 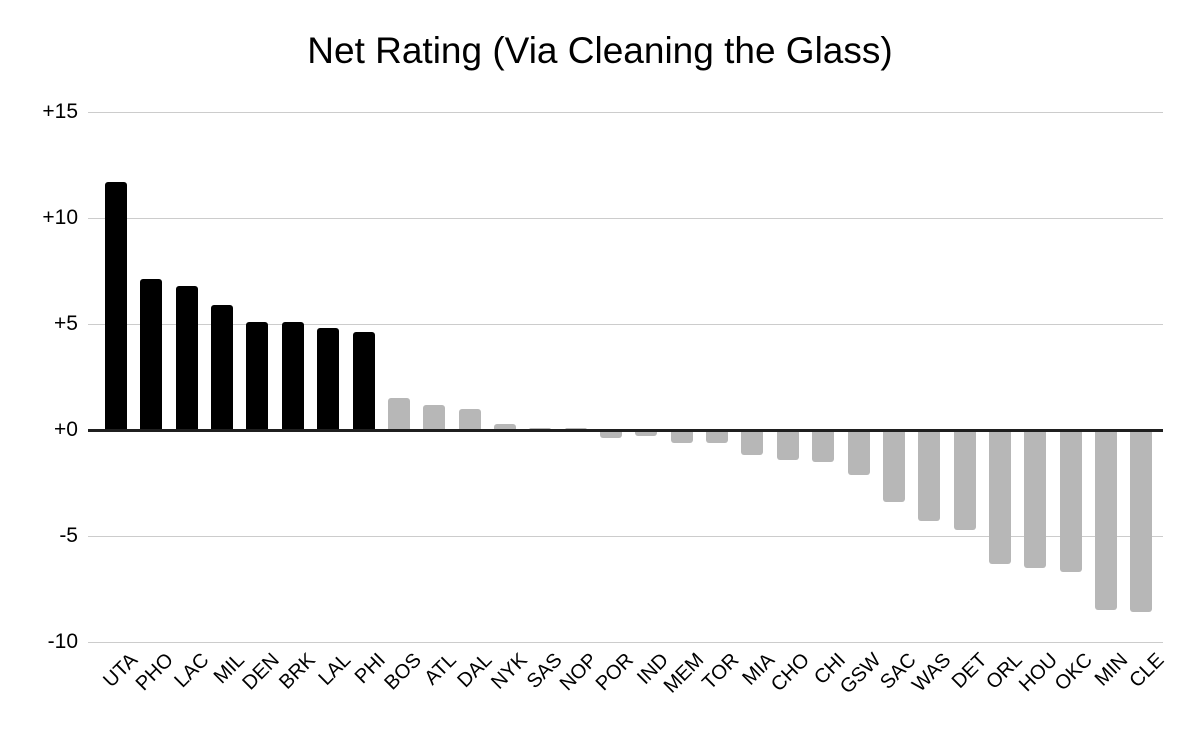 What do you see at coordinates (222, 367) in the screenshot?
I see `bar-MIL` at bounding box center [222, 367].